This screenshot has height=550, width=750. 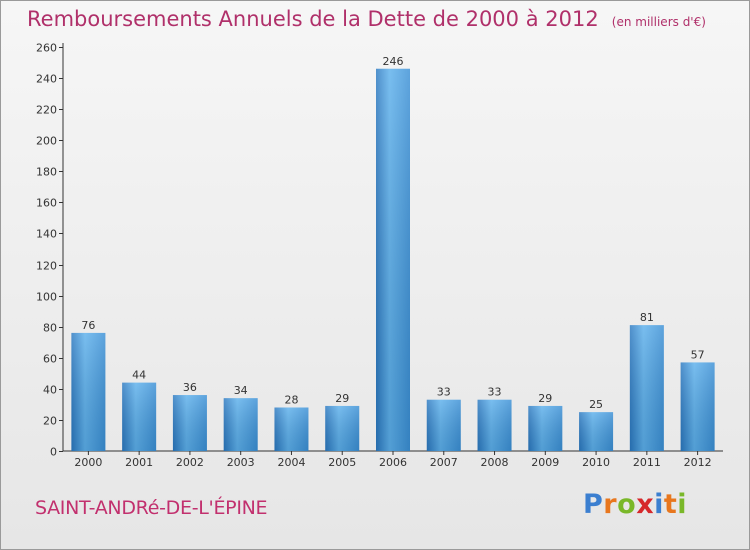 What do you see at coordinates (139, 462) in the screenshot?
I see `x-tick-label: 2001` at bounding box center [139, 462].